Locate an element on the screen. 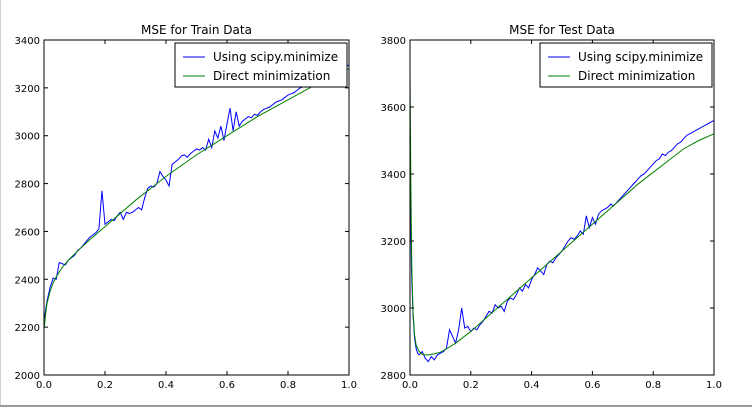  train-y-tick-label: 3200 is located at coordinates (27, 89).